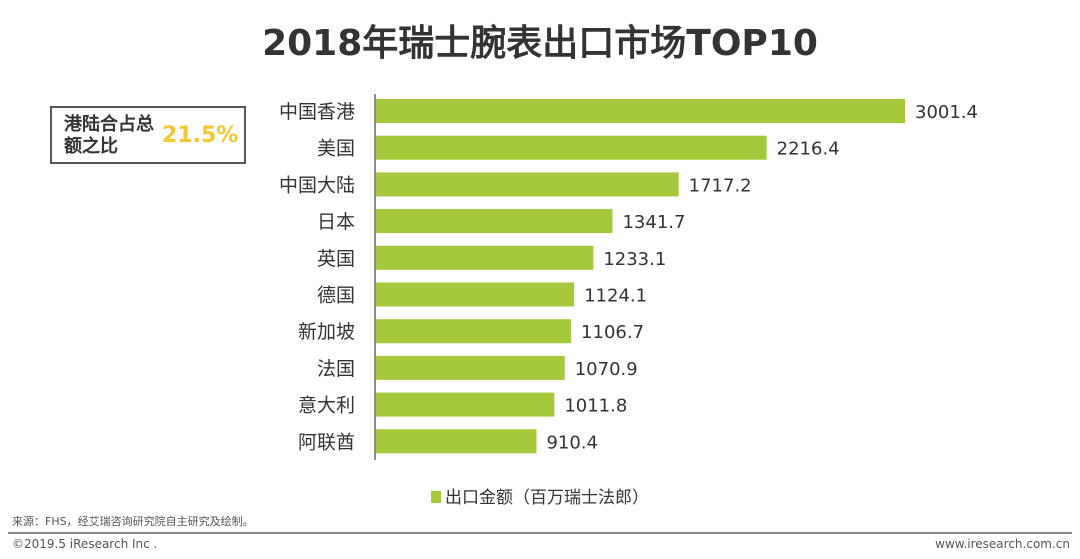 The width and height of the screenshot is (1080, 559). I want to click on legend-label: 出口金额（百万瑞士法郎）, so click(547, 498).